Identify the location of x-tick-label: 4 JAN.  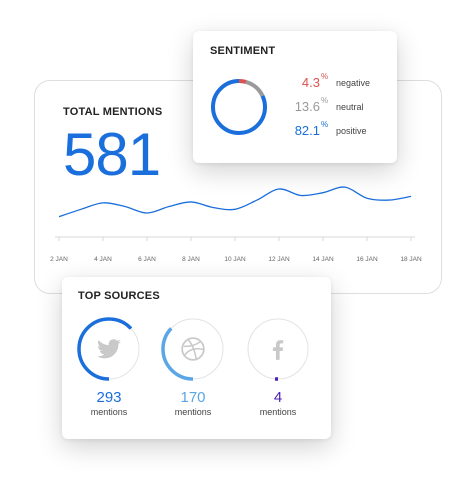
(103, 259).